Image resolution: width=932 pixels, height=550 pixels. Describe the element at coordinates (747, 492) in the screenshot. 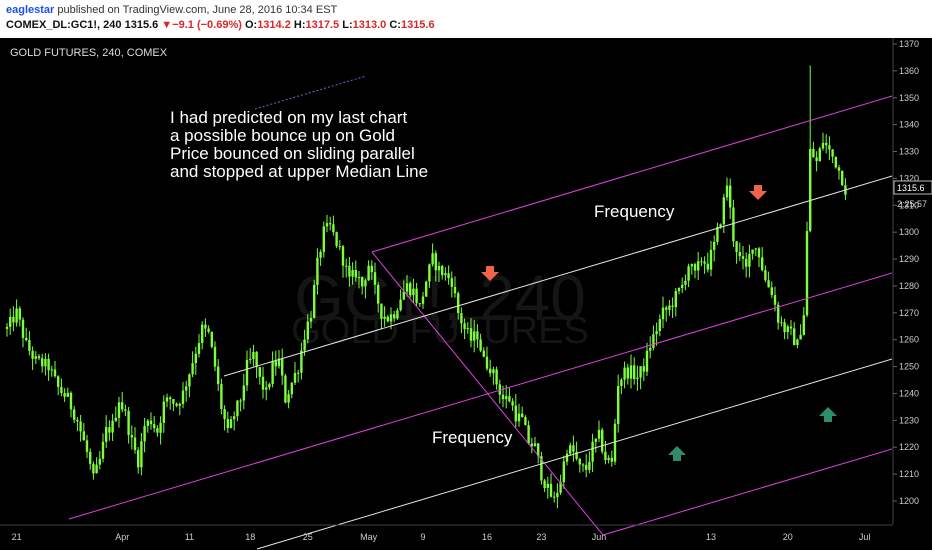

I see `pitchfork-sliding-parallel` at that location.